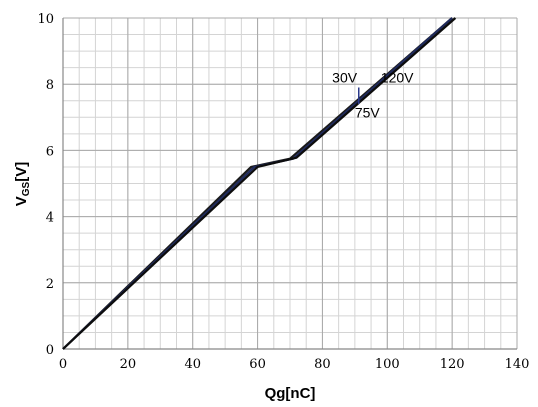 This screenshot has height=407, width=538. What do you see at coordinates (257, 364) in the screenshot?
I see `x-tick-label: 60` at bounding box center [257, 364].